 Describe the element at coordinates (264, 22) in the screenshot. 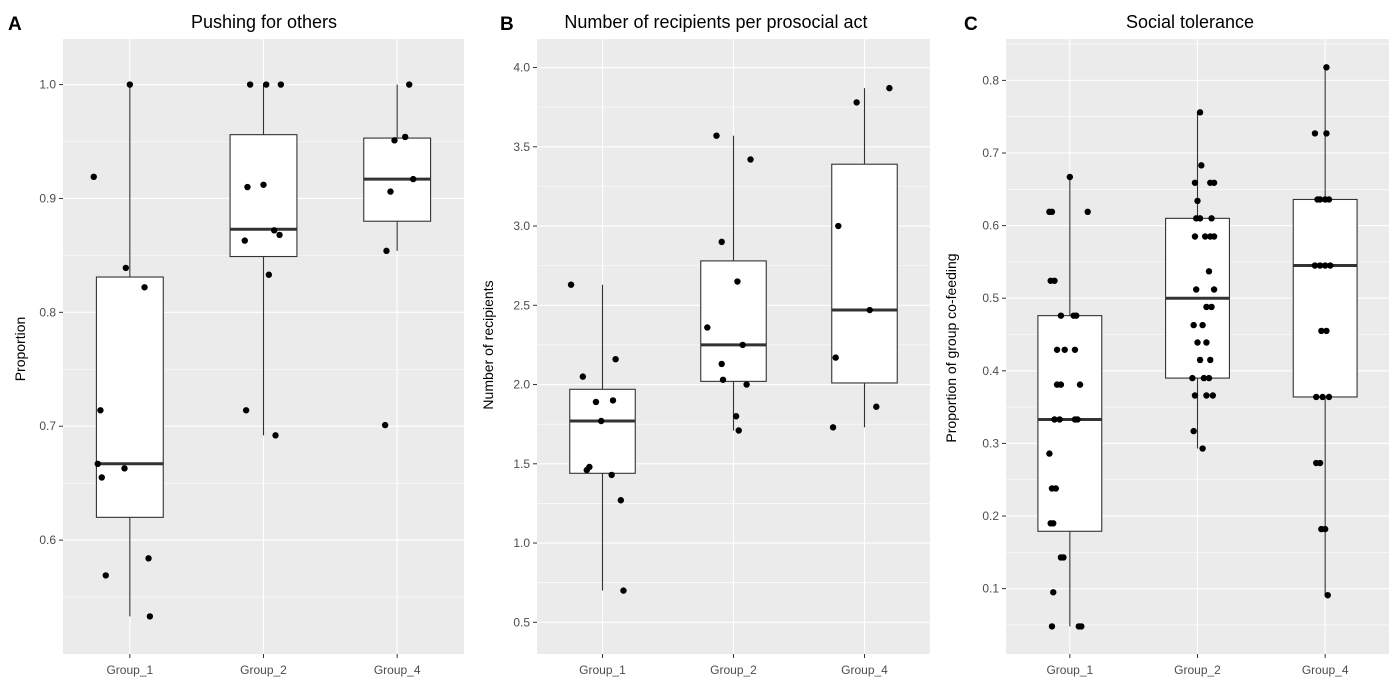

I see `panel-a-title: Pushing for others` at that location.